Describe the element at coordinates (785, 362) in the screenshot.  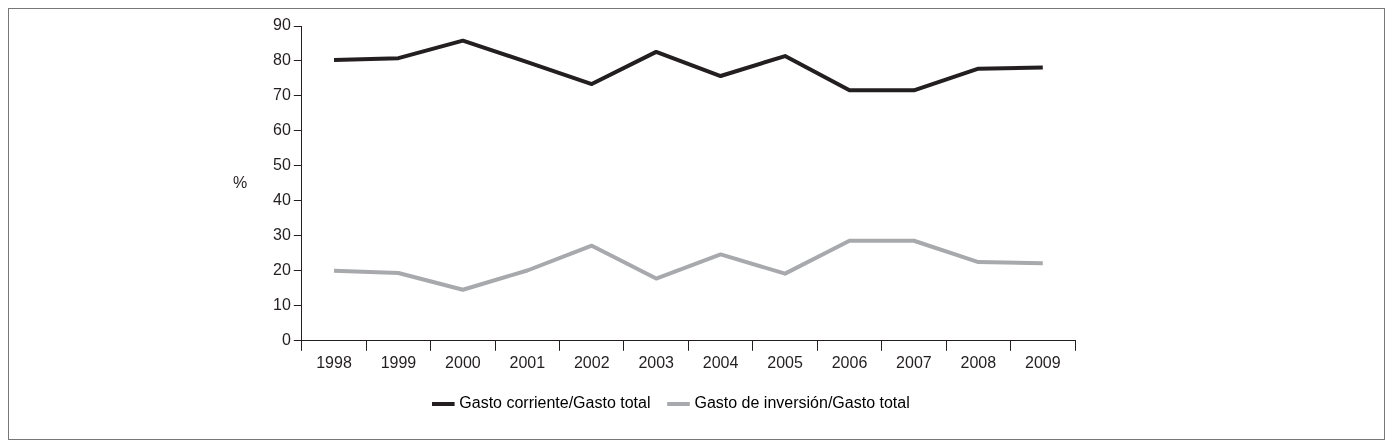
I see `x-tick-label: 2005` at that location.